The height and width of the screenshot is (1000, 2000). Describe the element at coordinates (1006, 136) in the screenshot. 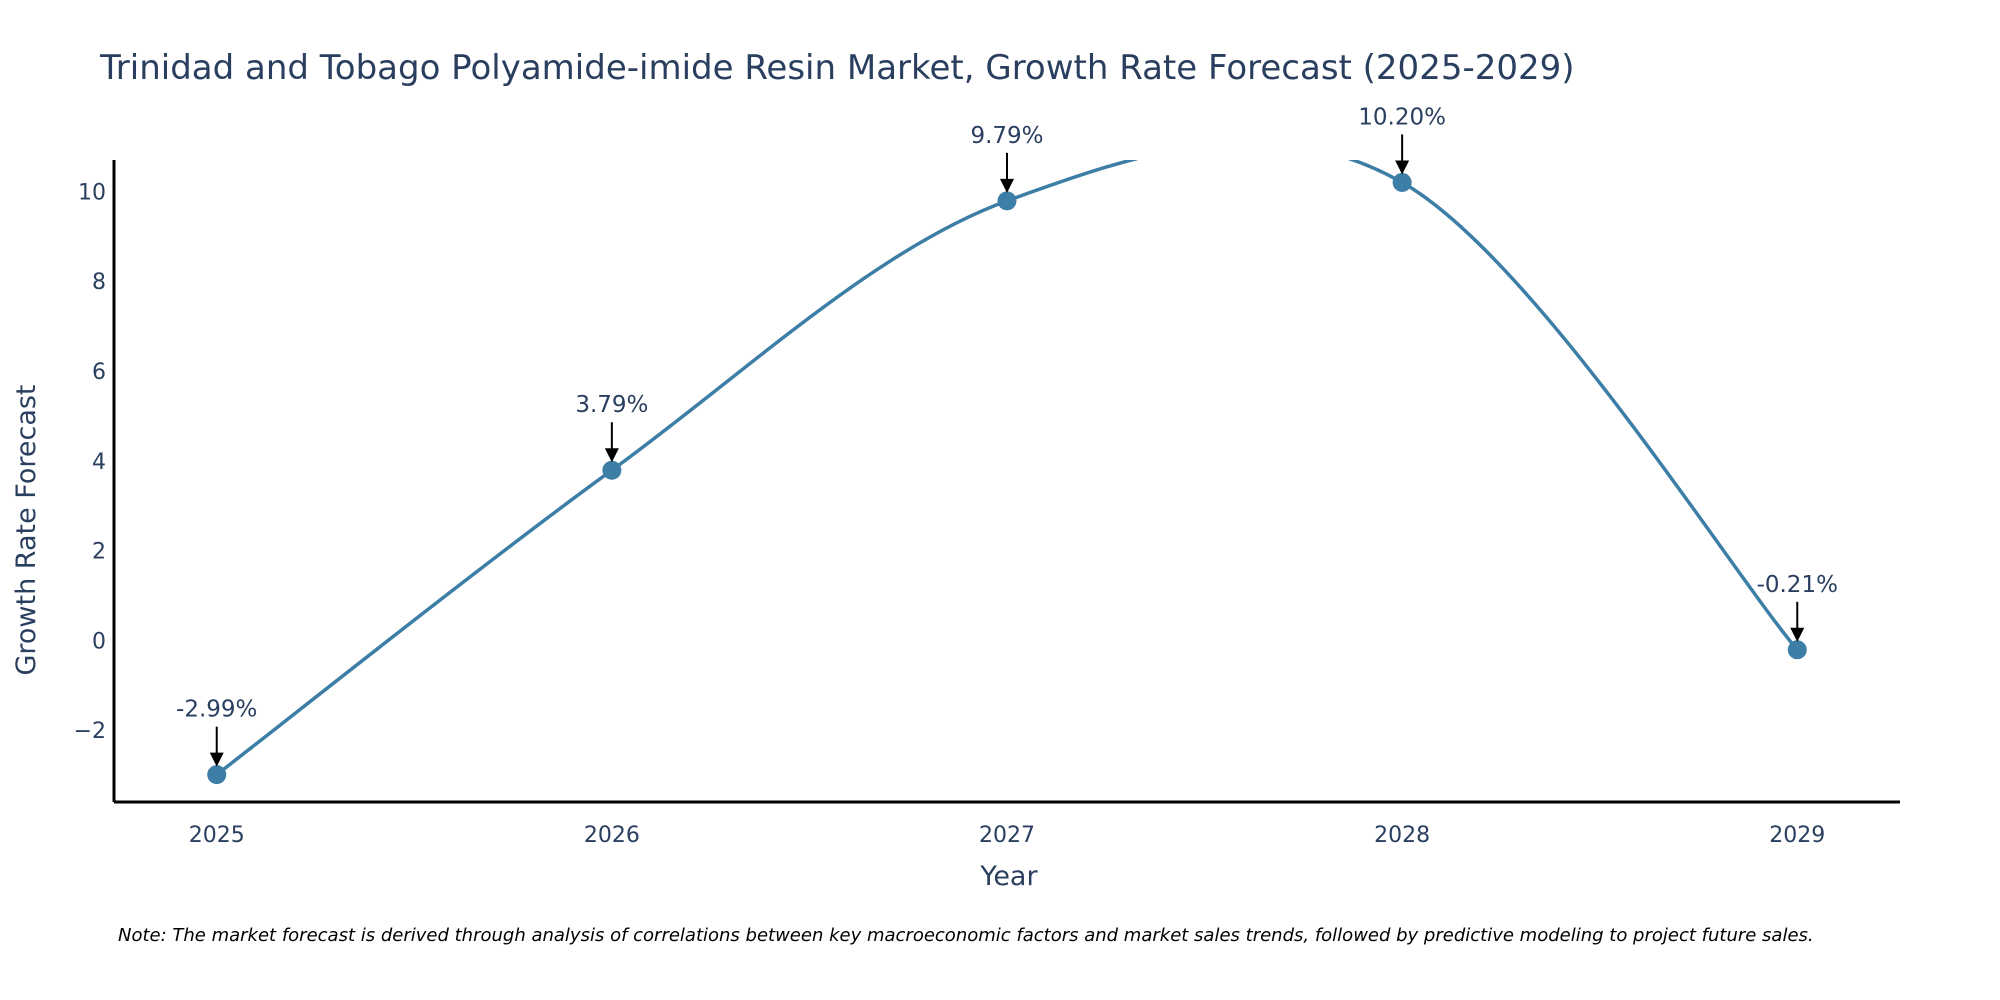

I see `data-label: 9.79%` at that location.